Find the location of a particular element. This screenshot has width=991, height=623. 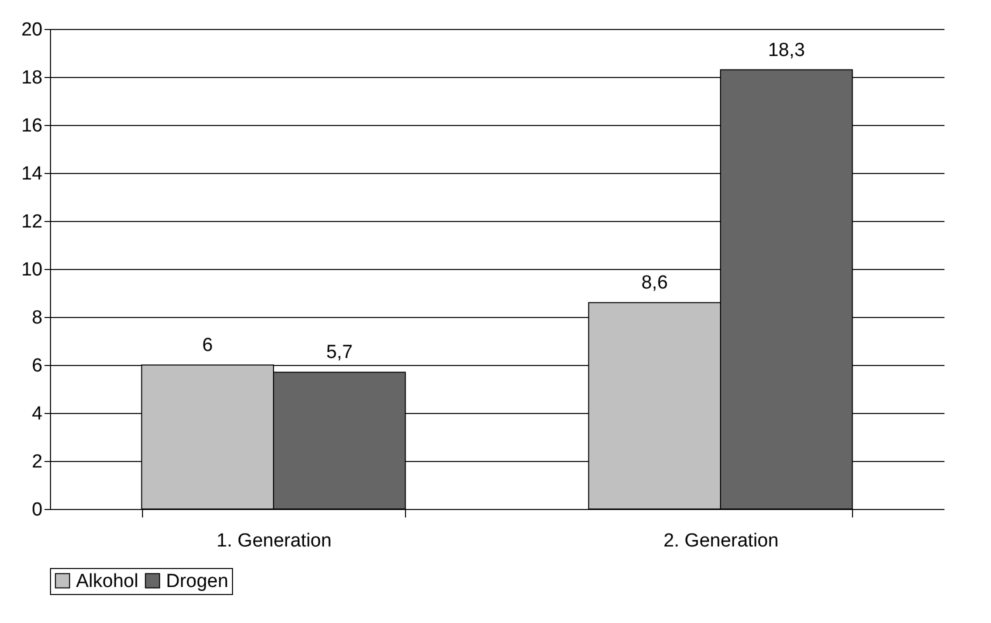

y-tick-label: 0 is located at coordinates (37, 510).